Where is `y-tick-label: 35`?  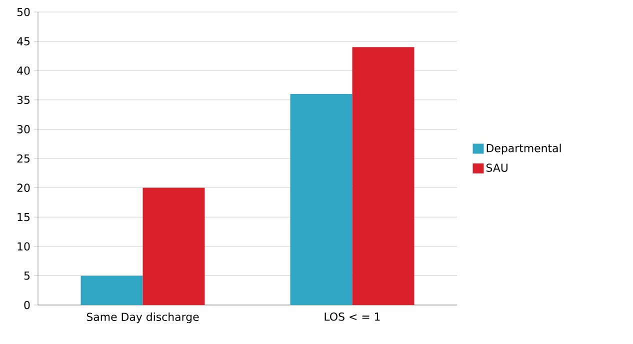 y-tick-label: 35 is located at coordinates (23, 100).